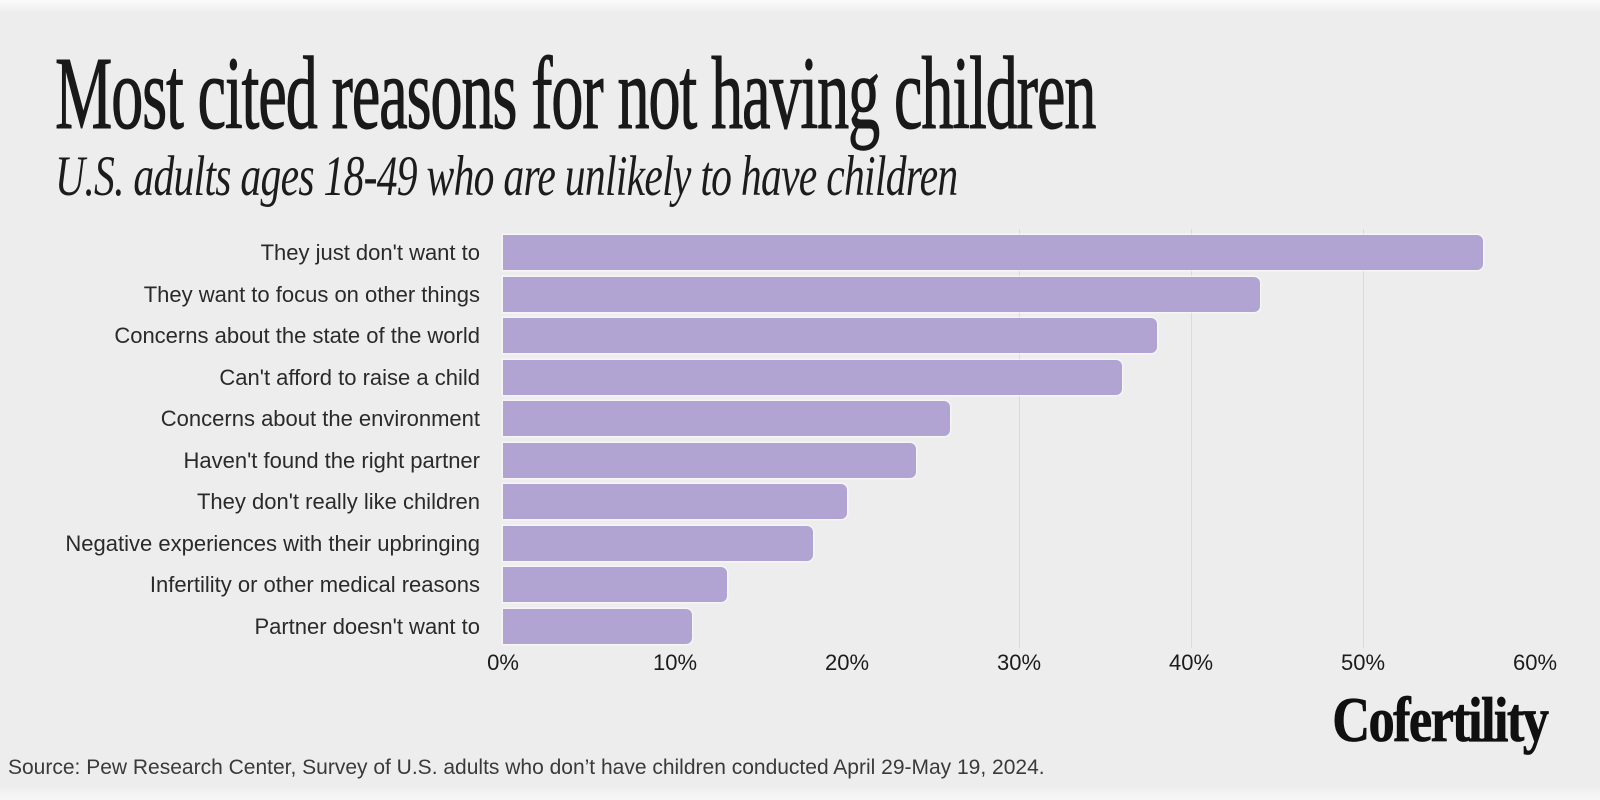 The image size is (1600, 800). Describe the element at coordinates (1440, 719) in the screenshot. I see `cofertility-logo: Cofertility` at that location.